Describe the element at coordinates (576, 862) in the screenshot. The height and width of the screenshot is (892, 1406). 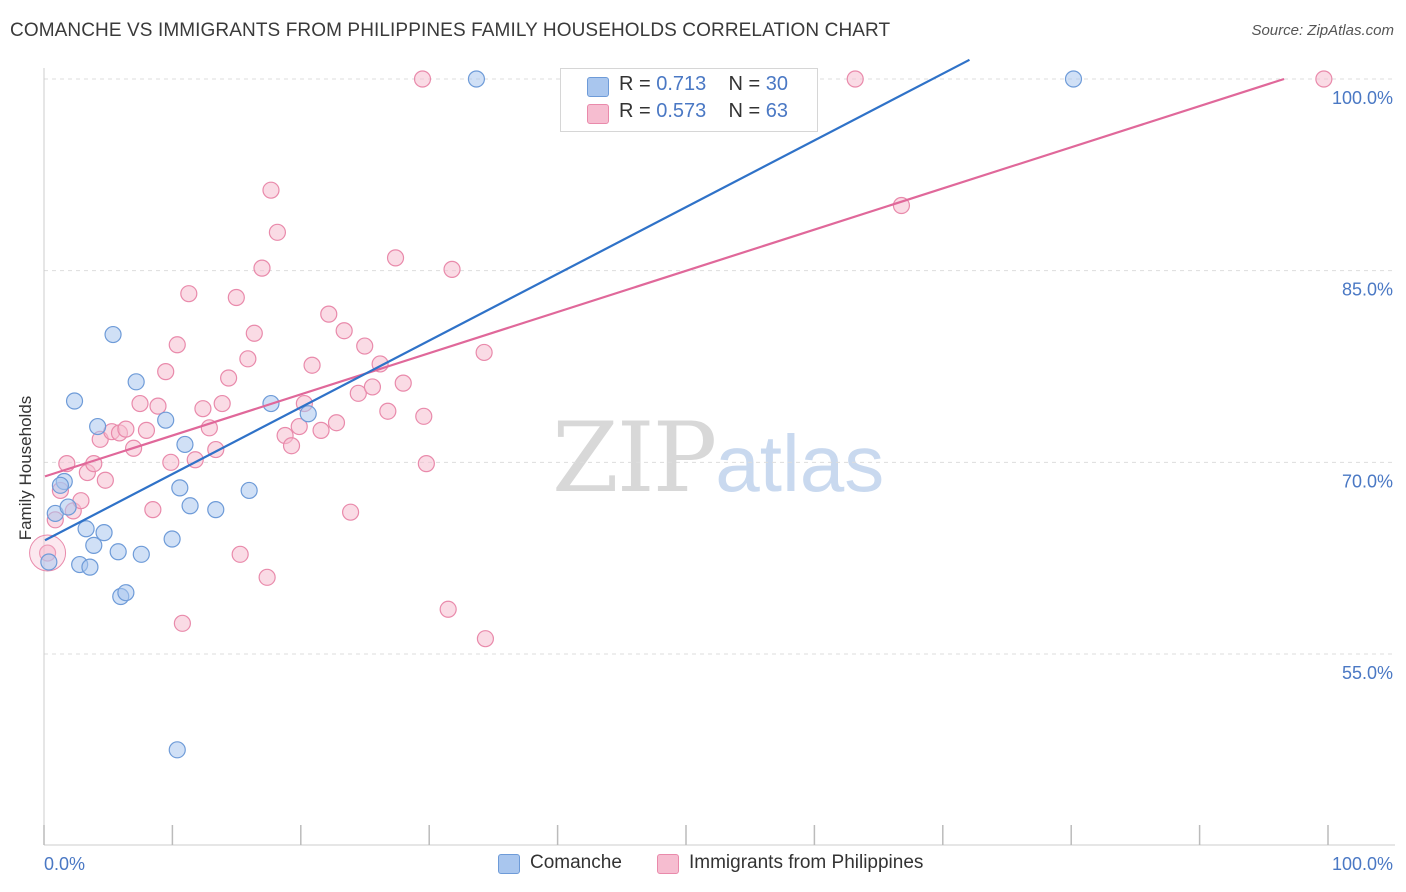
I see `series-label-comanche: Comanche` at that location.